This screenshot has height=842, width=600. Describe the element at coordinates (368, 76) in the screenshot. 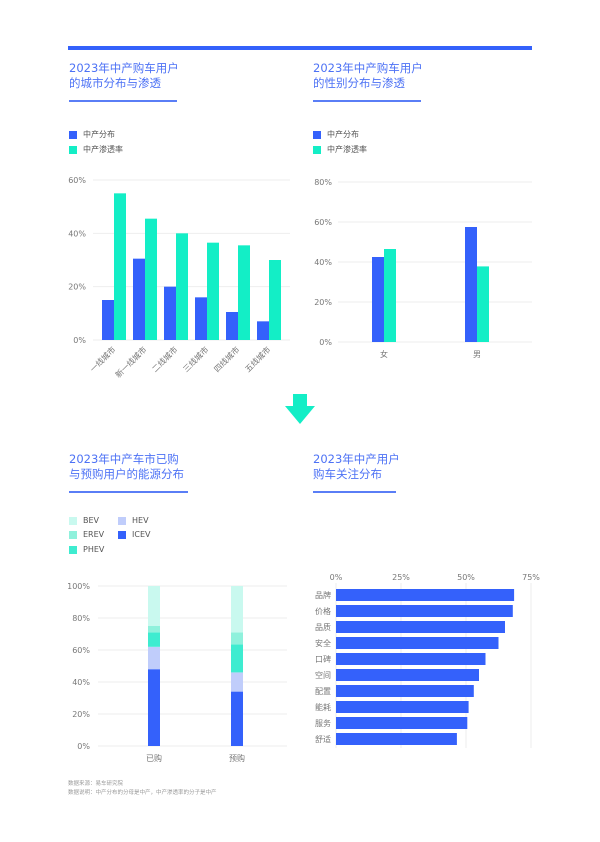

I see `gender-chart-title: 2023年中产购车用户 的性别分布与渗透` at that location.